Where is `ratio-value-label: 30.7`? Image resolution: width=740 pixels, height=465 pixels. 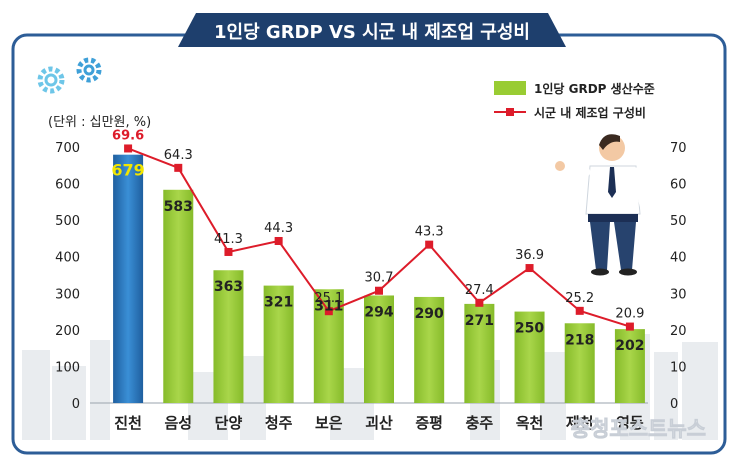
ratio-value-label: 30.7 is located at coordinates (379, 278).